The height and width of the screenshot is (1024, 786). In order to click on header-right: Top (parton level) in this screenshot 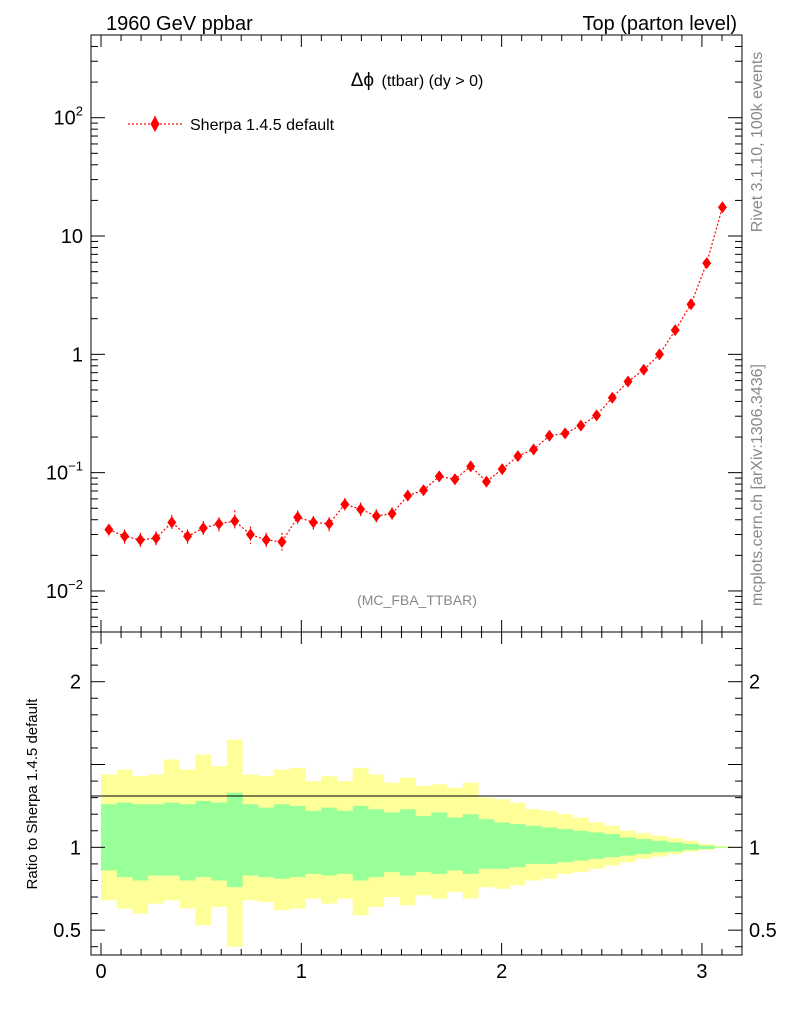, I will do `click(659, 24)`.